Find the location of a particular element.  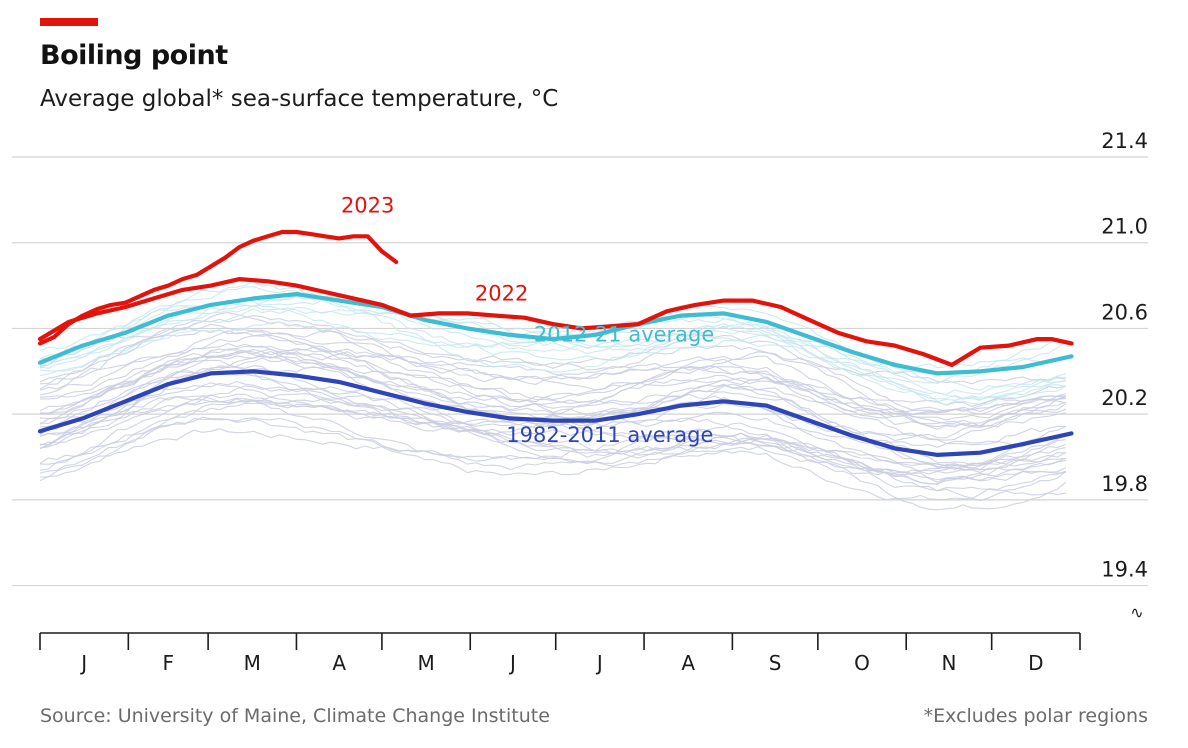

series-label: 2012-21 average is located at coordinates (624, 334).